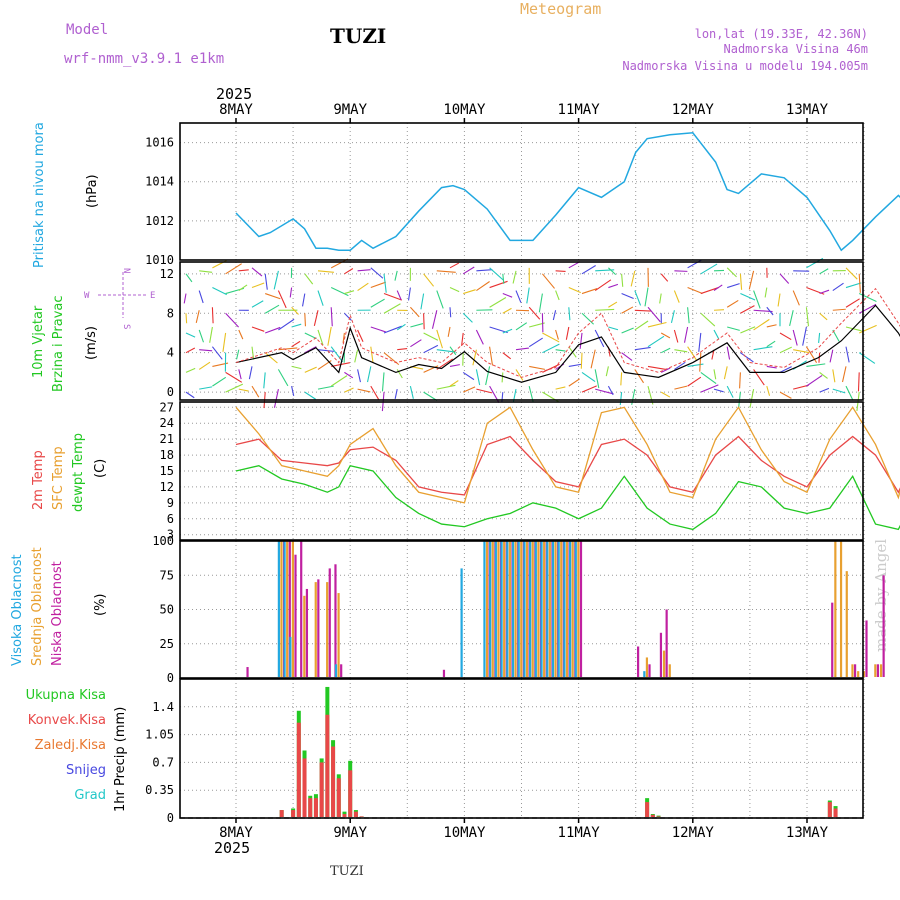 This screenshot has width=900, height=900. What do you see at coordinates (126, 326) in the screenshot?
I see `compass-south: S` at bounding box center [126, 326].